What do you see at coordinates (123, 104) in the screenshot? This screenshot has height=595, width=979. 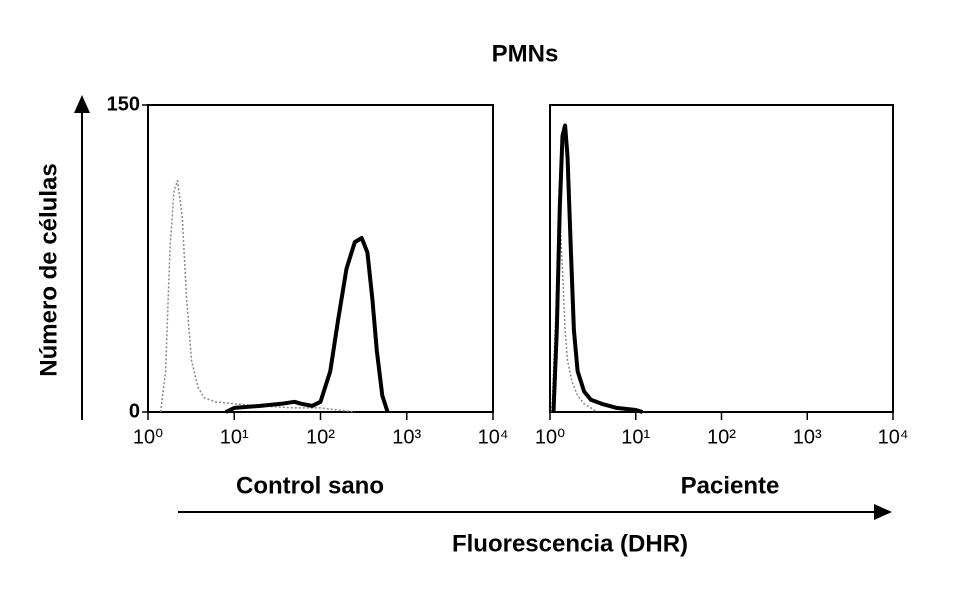 I see `y-tick-label: 150` at bounding box center [123, 104].